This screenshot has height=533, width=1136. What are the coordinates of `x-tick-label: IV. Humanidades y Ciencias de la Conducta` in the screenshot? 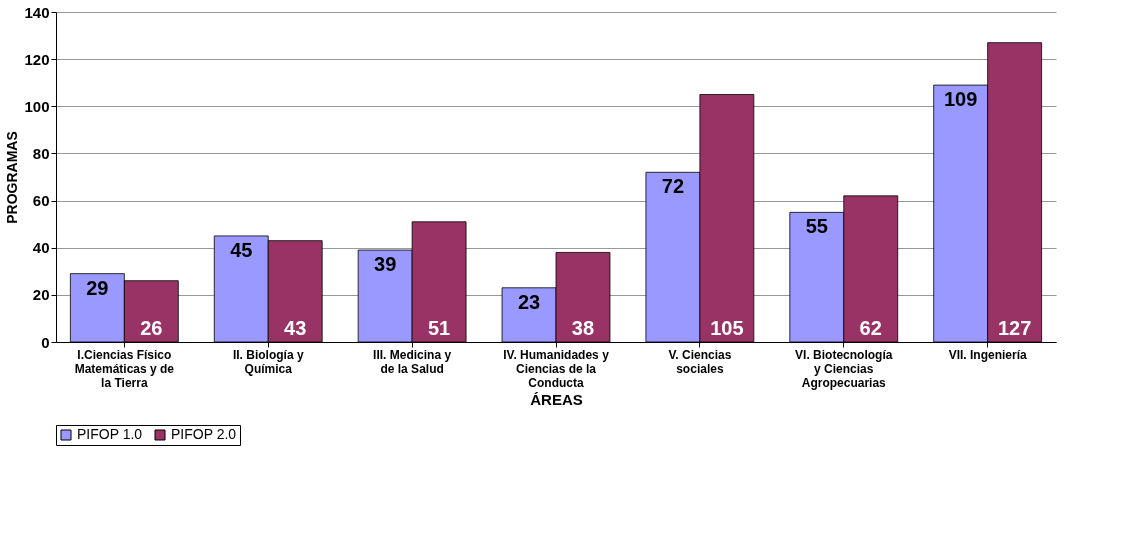 It's located at (556, 368).